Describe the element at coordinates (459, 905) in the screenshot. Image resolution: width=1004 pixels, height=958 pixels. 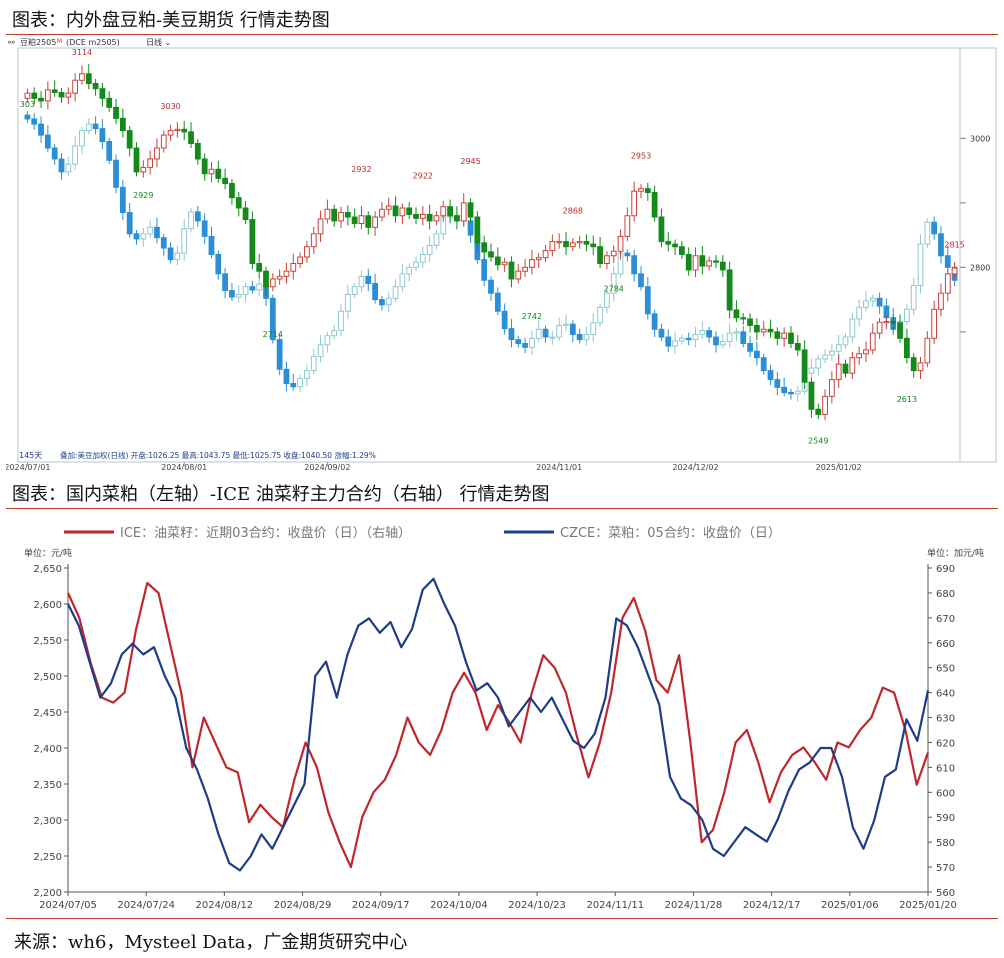
I see `x-tick-label: 2024/10/04` at that location.